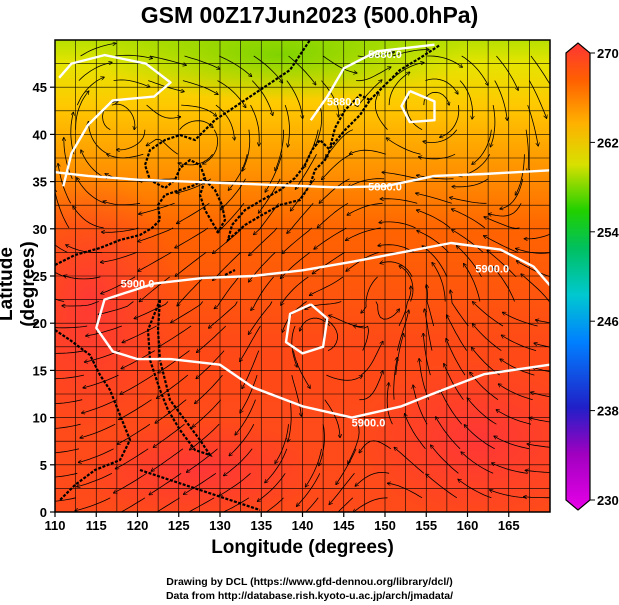 The height and width of the screenshot is (605, 619). I want to click on x-tick-label: 140, so click(303, 525).